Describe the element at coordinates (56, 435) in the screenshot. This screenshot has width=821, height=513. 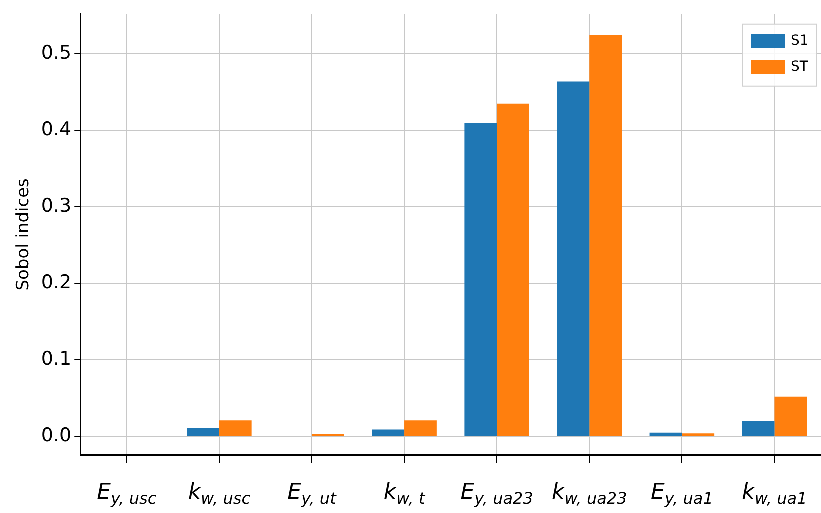
I see `y-tick-label: 0.0` at that location.